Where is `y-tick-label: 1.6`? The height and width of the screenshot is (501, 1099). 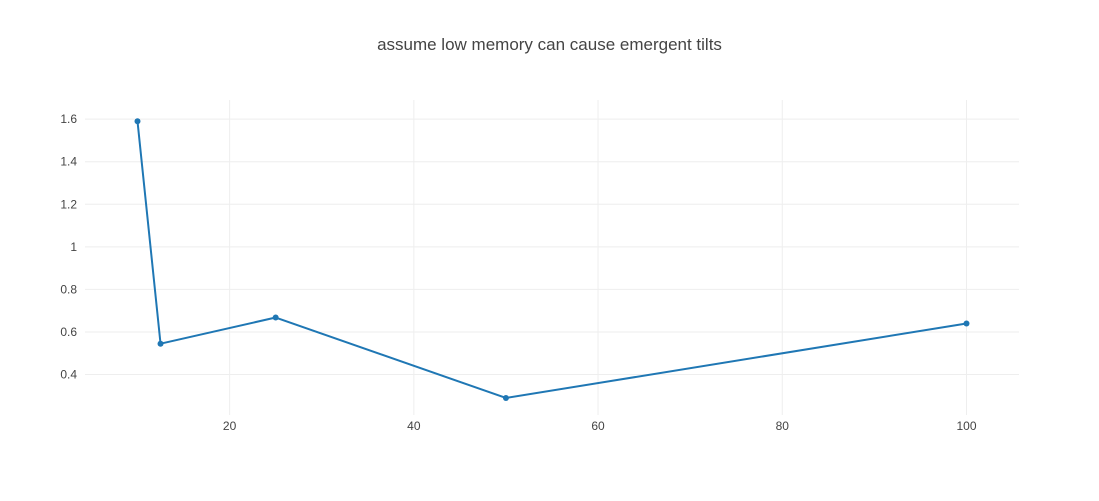 y-tick-label: 1.6 is located at coordinates (68, 119).